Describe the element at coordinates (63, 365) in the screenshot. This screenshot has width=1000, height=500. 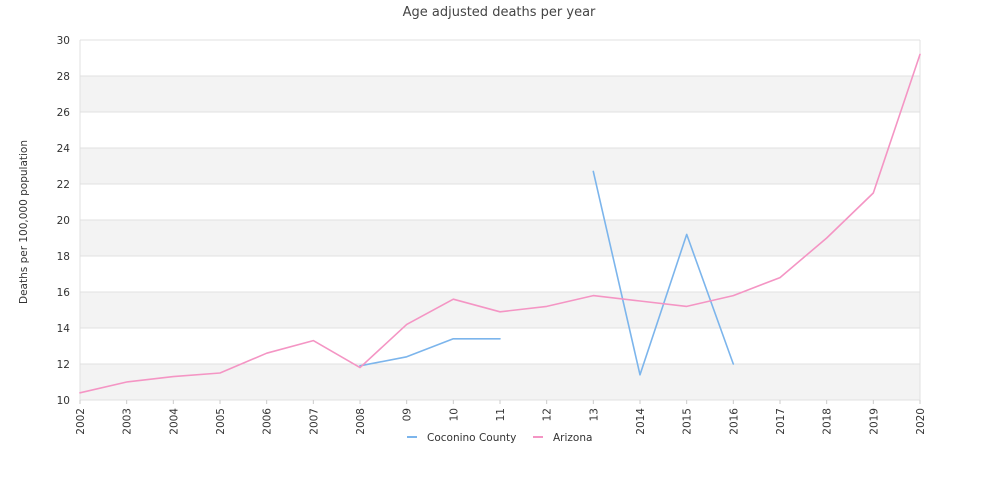
I see `y-tick-label: 12` at that location.